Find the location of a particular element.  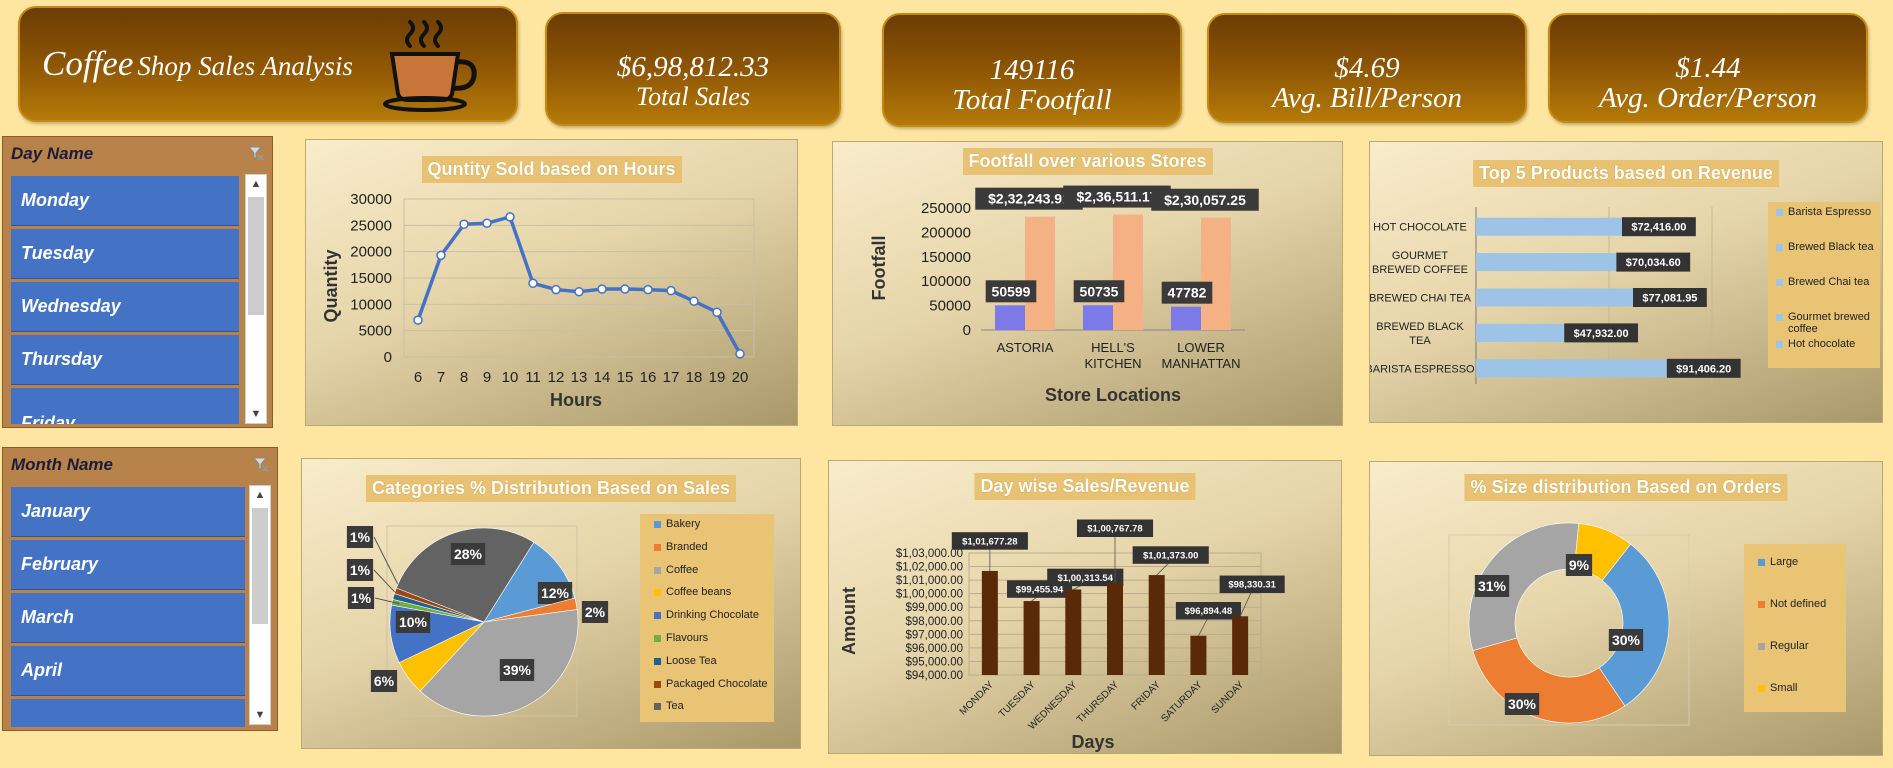

slicer-item-tuesday: Tuesday is located at coordinates (125, 254).